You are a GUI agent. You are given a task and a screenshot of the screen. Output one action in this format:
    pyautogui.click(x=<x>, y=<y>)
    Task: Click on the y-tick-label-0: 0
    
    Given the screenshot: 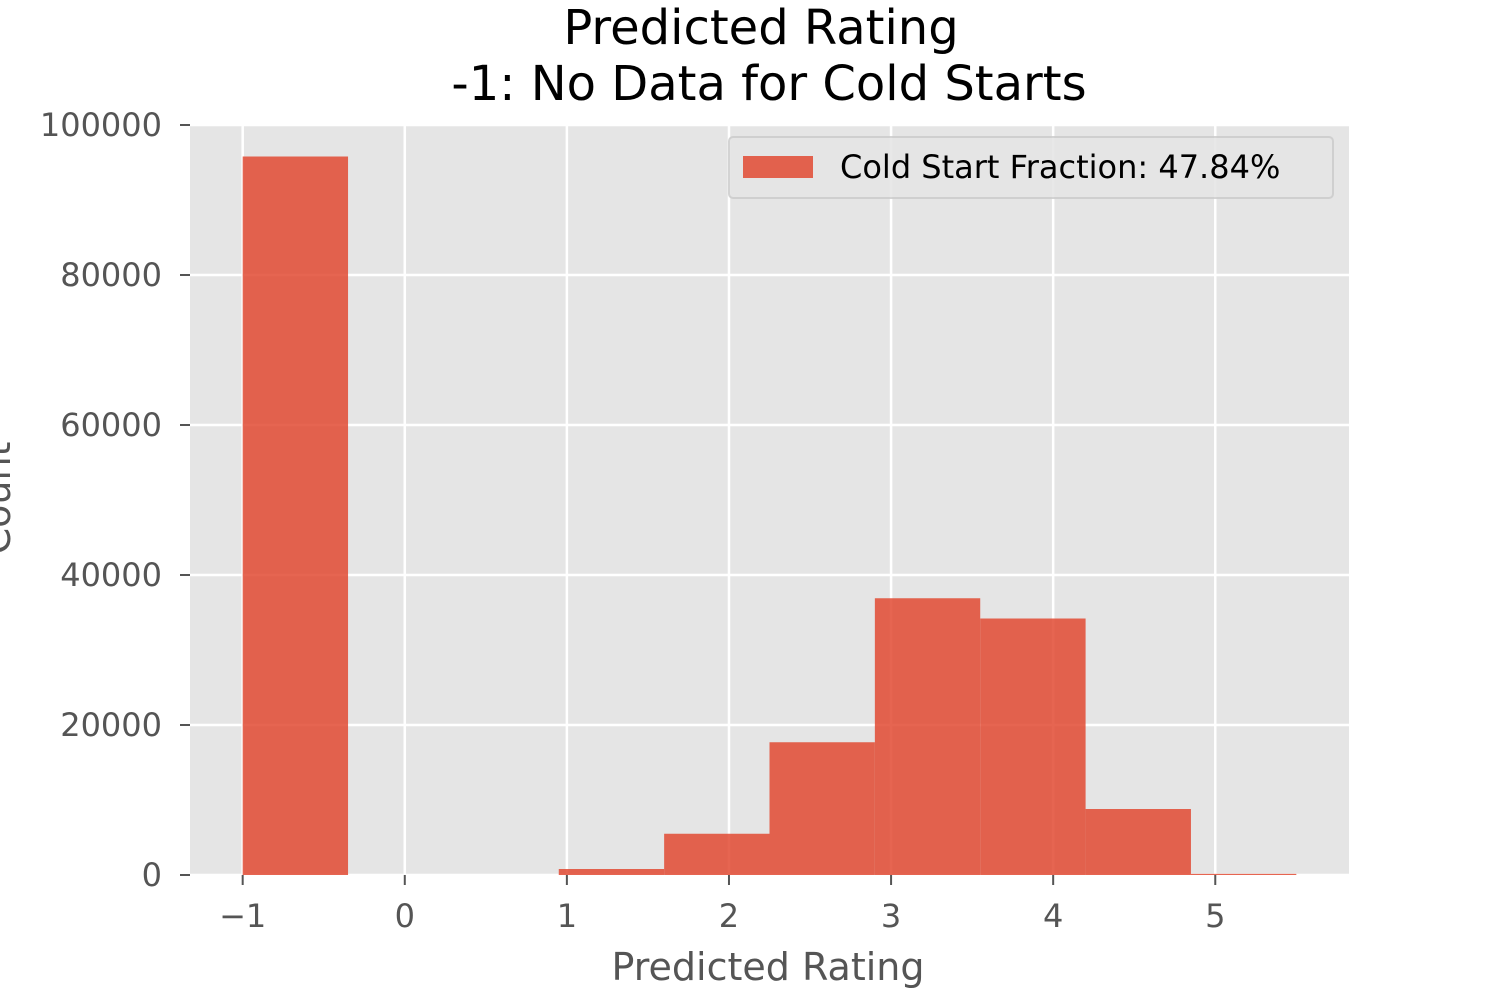 What is the action you would take?
    pyautogui.click(x=152, y=875)
    